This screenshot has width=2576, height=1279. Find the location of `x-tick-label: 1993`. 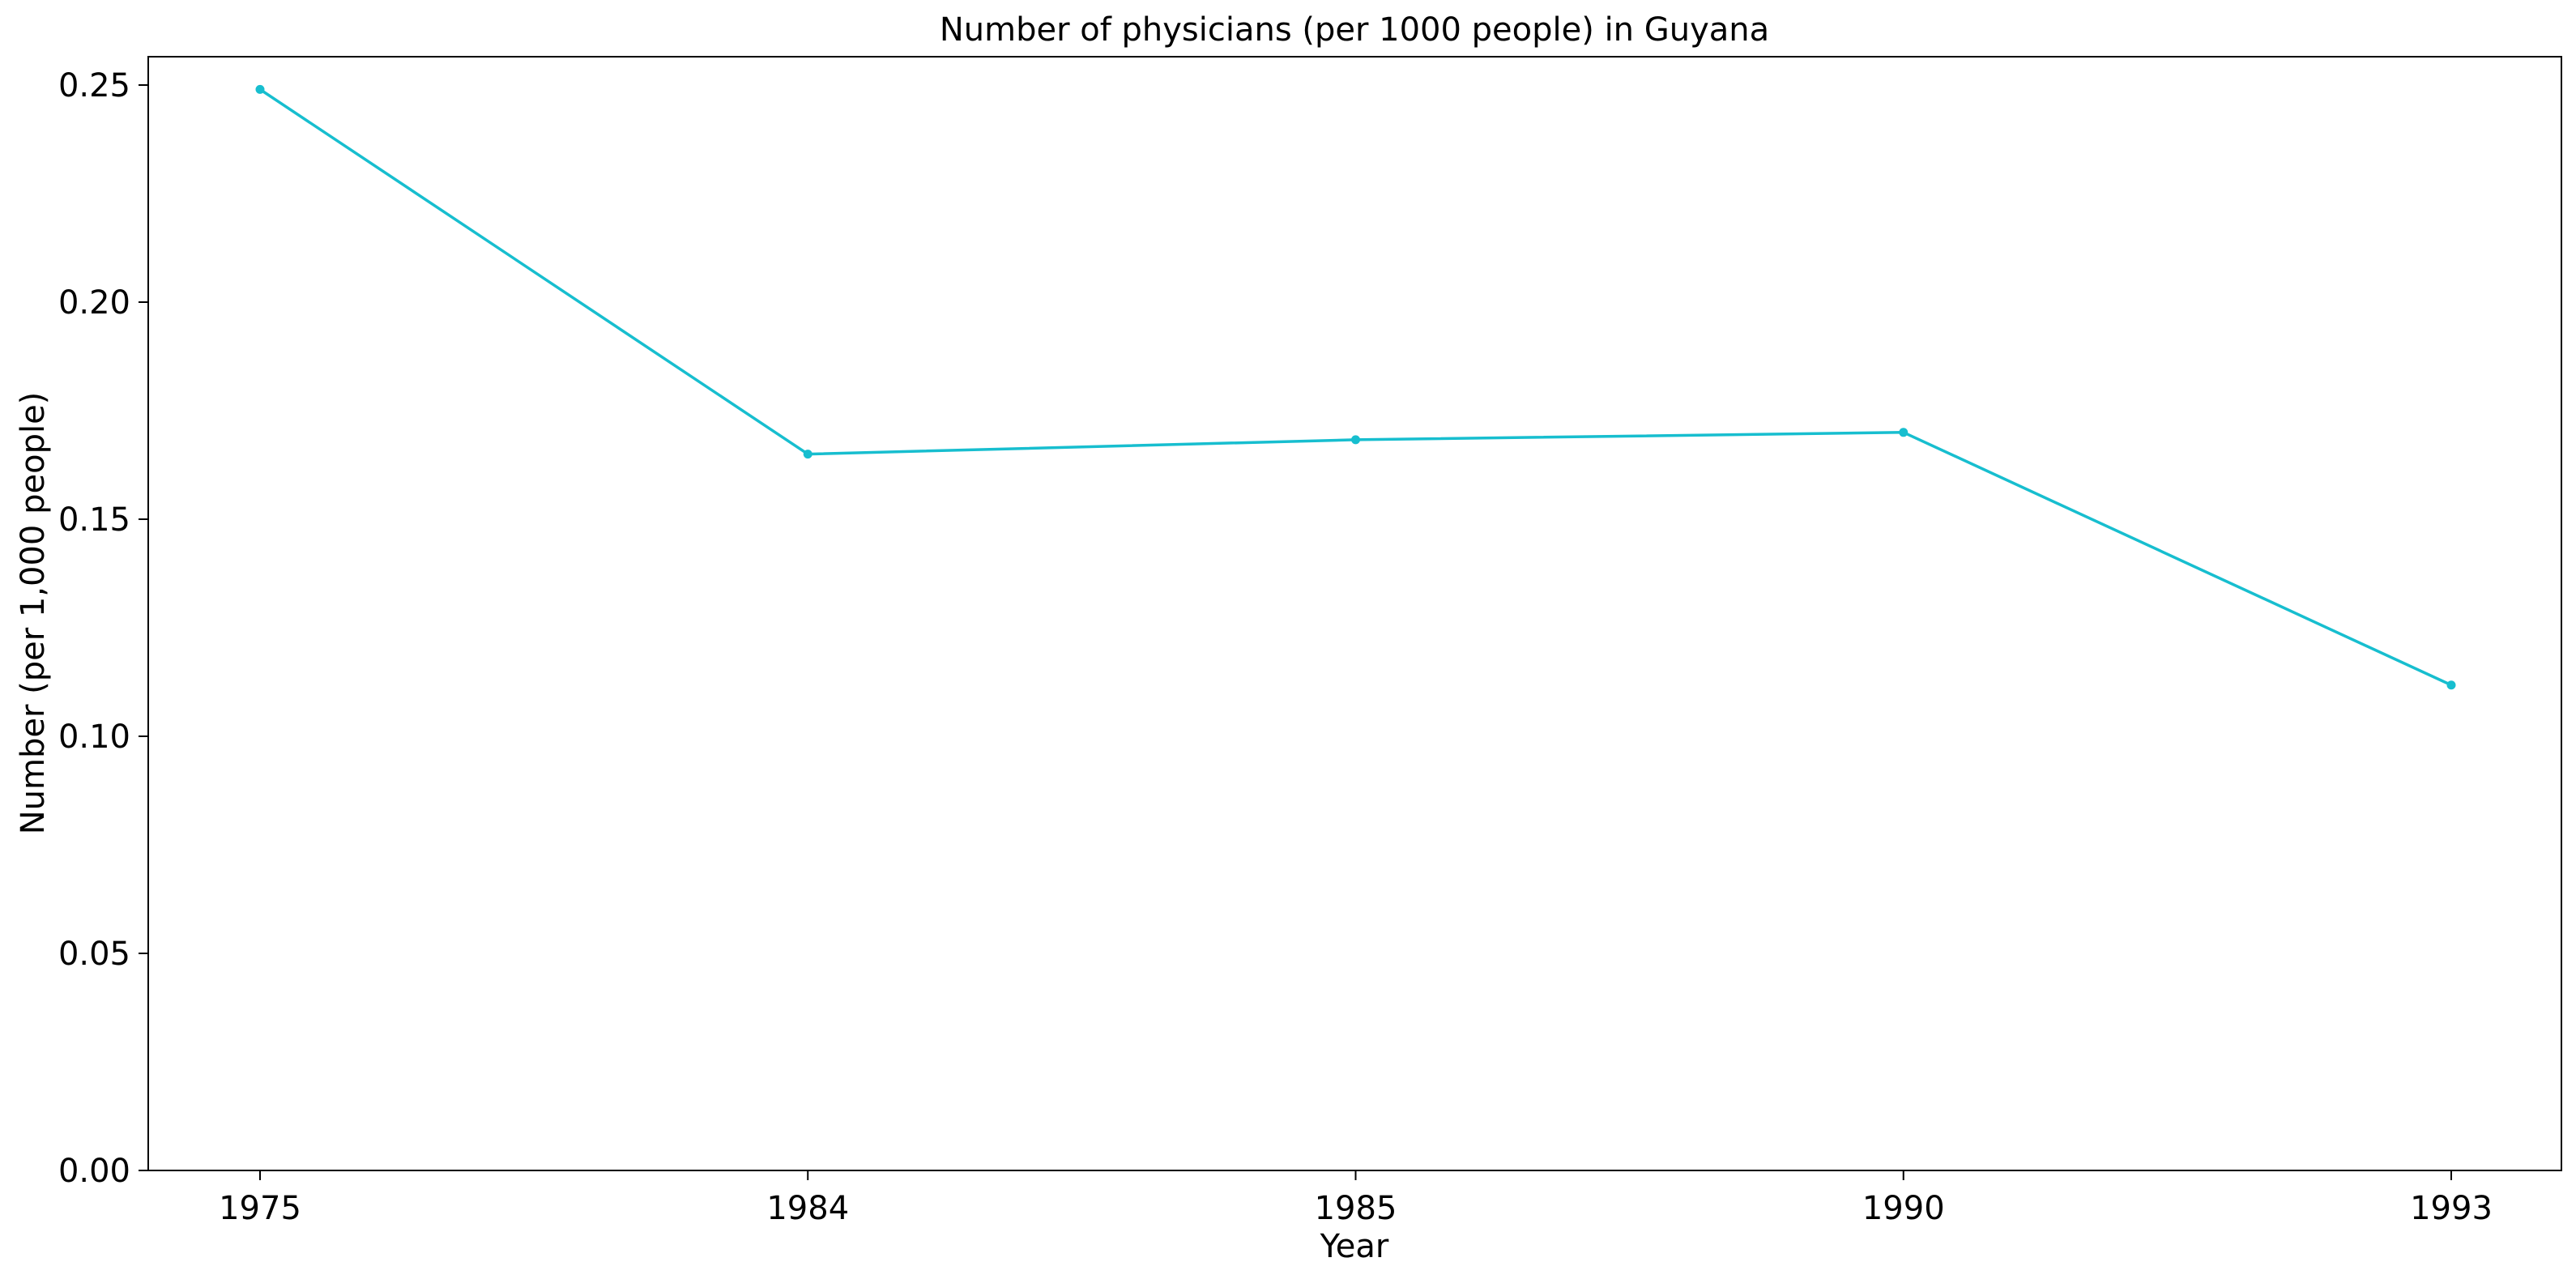

x-tick-label: 1993 is located at coordinates (2451, 1208).